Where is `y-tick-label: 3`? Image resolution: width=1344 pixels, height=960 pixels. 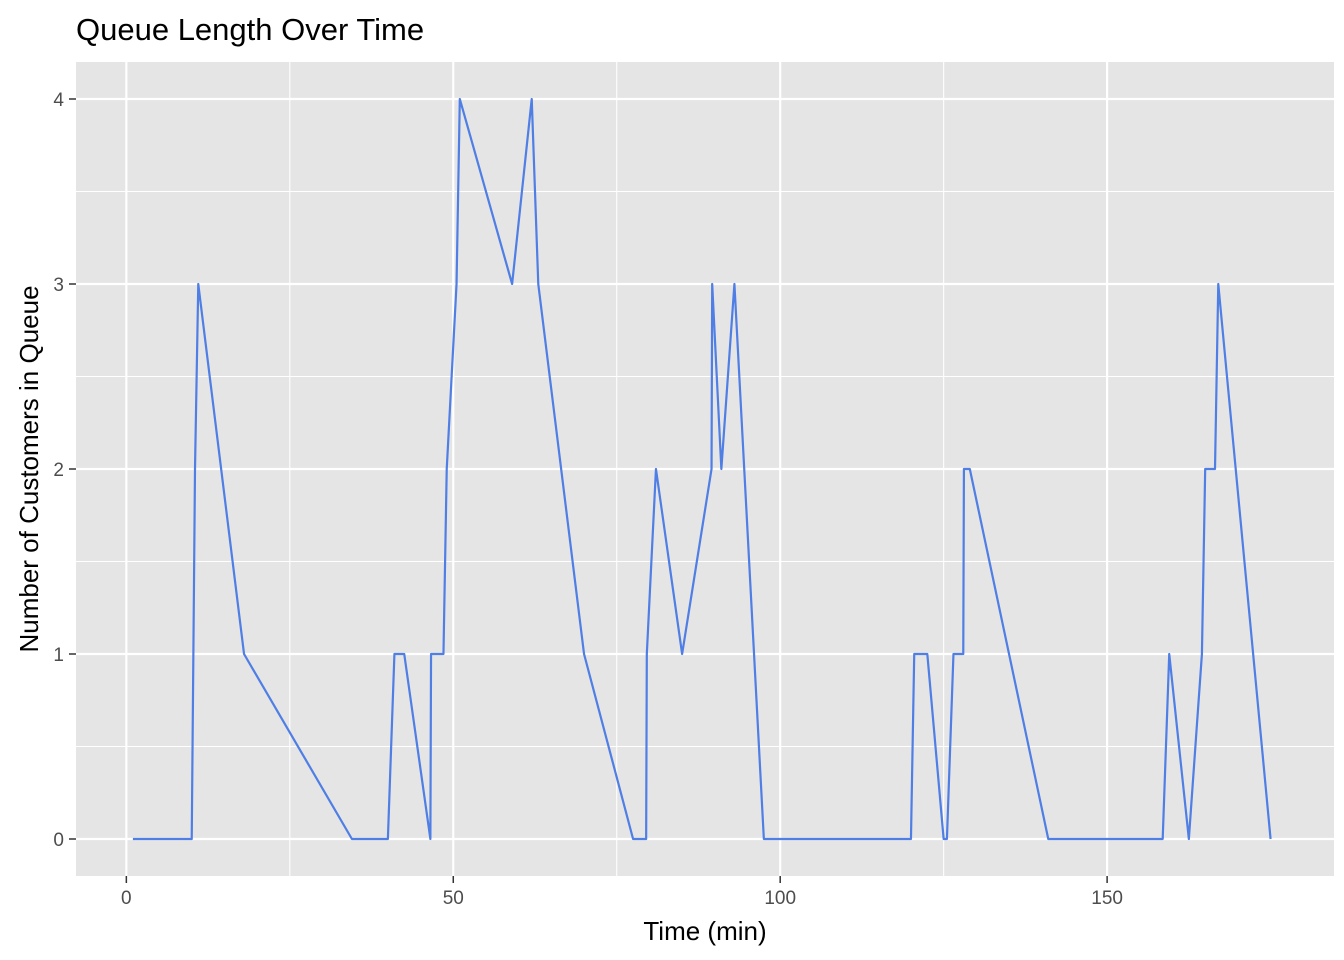
y-tick-label: 3 is located at coordinates (58, 285).